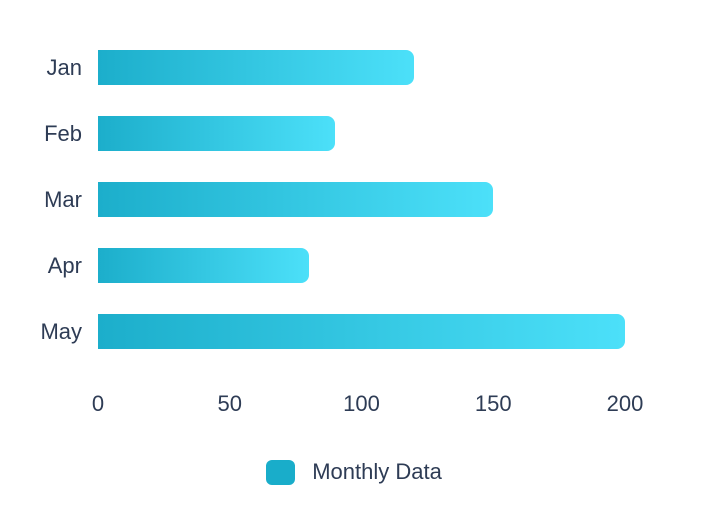  What do you see at coordinates (64, 67) in the screenshot?
I see `y-axis-label-jan: Jan` at bounding box center [64, 67].